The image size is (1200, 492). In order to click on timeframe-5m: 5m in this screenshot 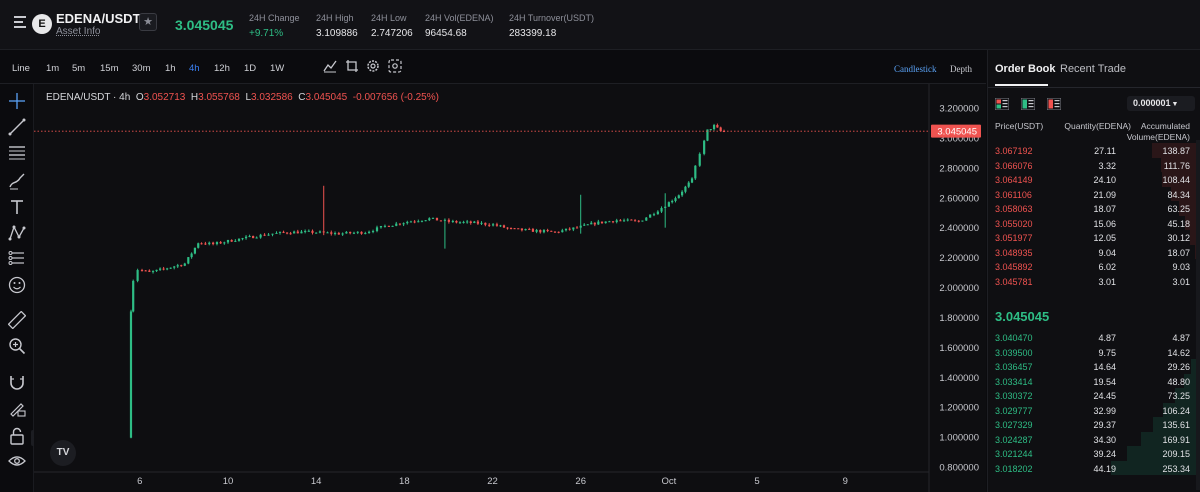, I will do `click(79, 68)`.